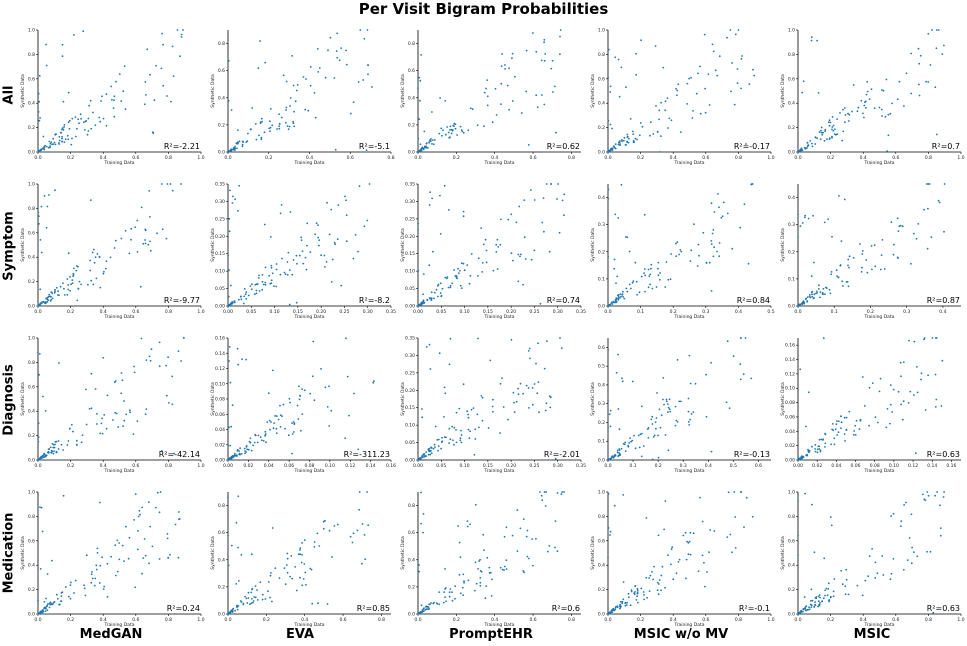  I want to click on y-tick-label: 0.0, so click(31, 307).